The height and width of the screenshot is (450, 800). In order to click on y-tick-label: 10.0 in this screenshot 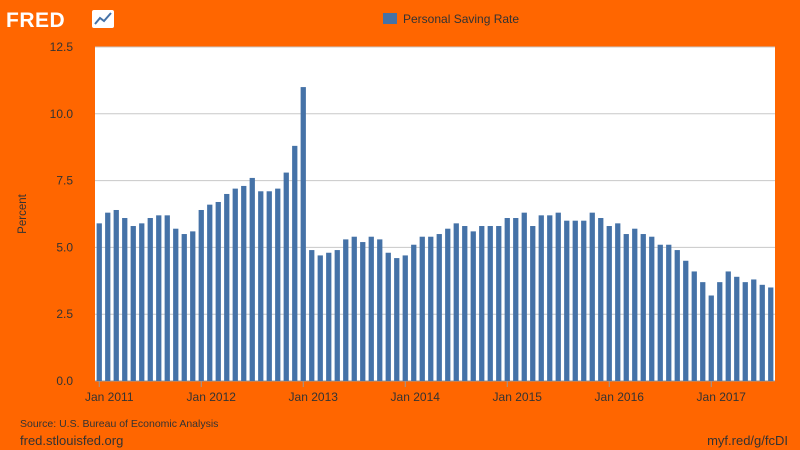, I will do `click(62, 114)`.